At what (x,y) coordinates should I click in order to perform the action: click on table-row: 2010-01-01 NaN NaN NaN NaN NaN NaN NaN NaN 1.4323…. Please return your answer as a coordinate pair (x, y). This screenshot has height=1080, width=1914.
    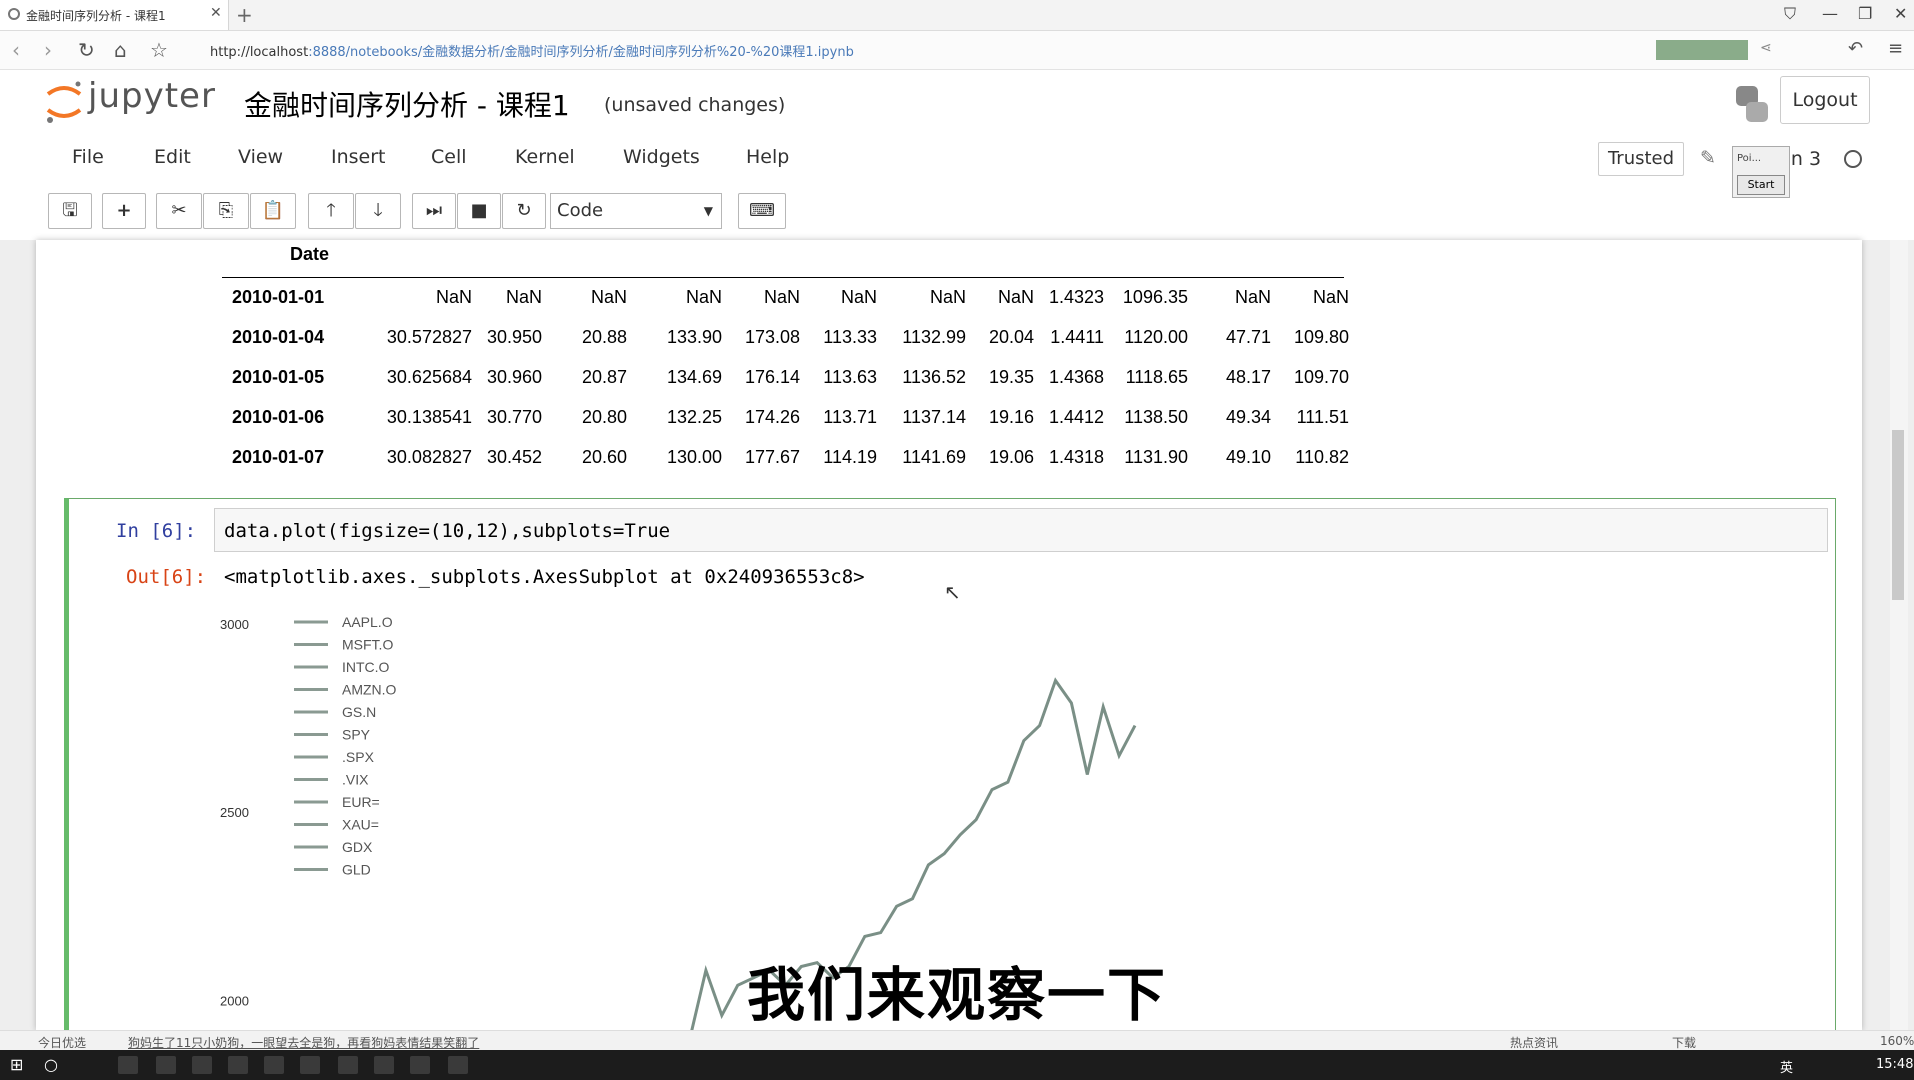
    Looking at the image, I should click on (785, 297).